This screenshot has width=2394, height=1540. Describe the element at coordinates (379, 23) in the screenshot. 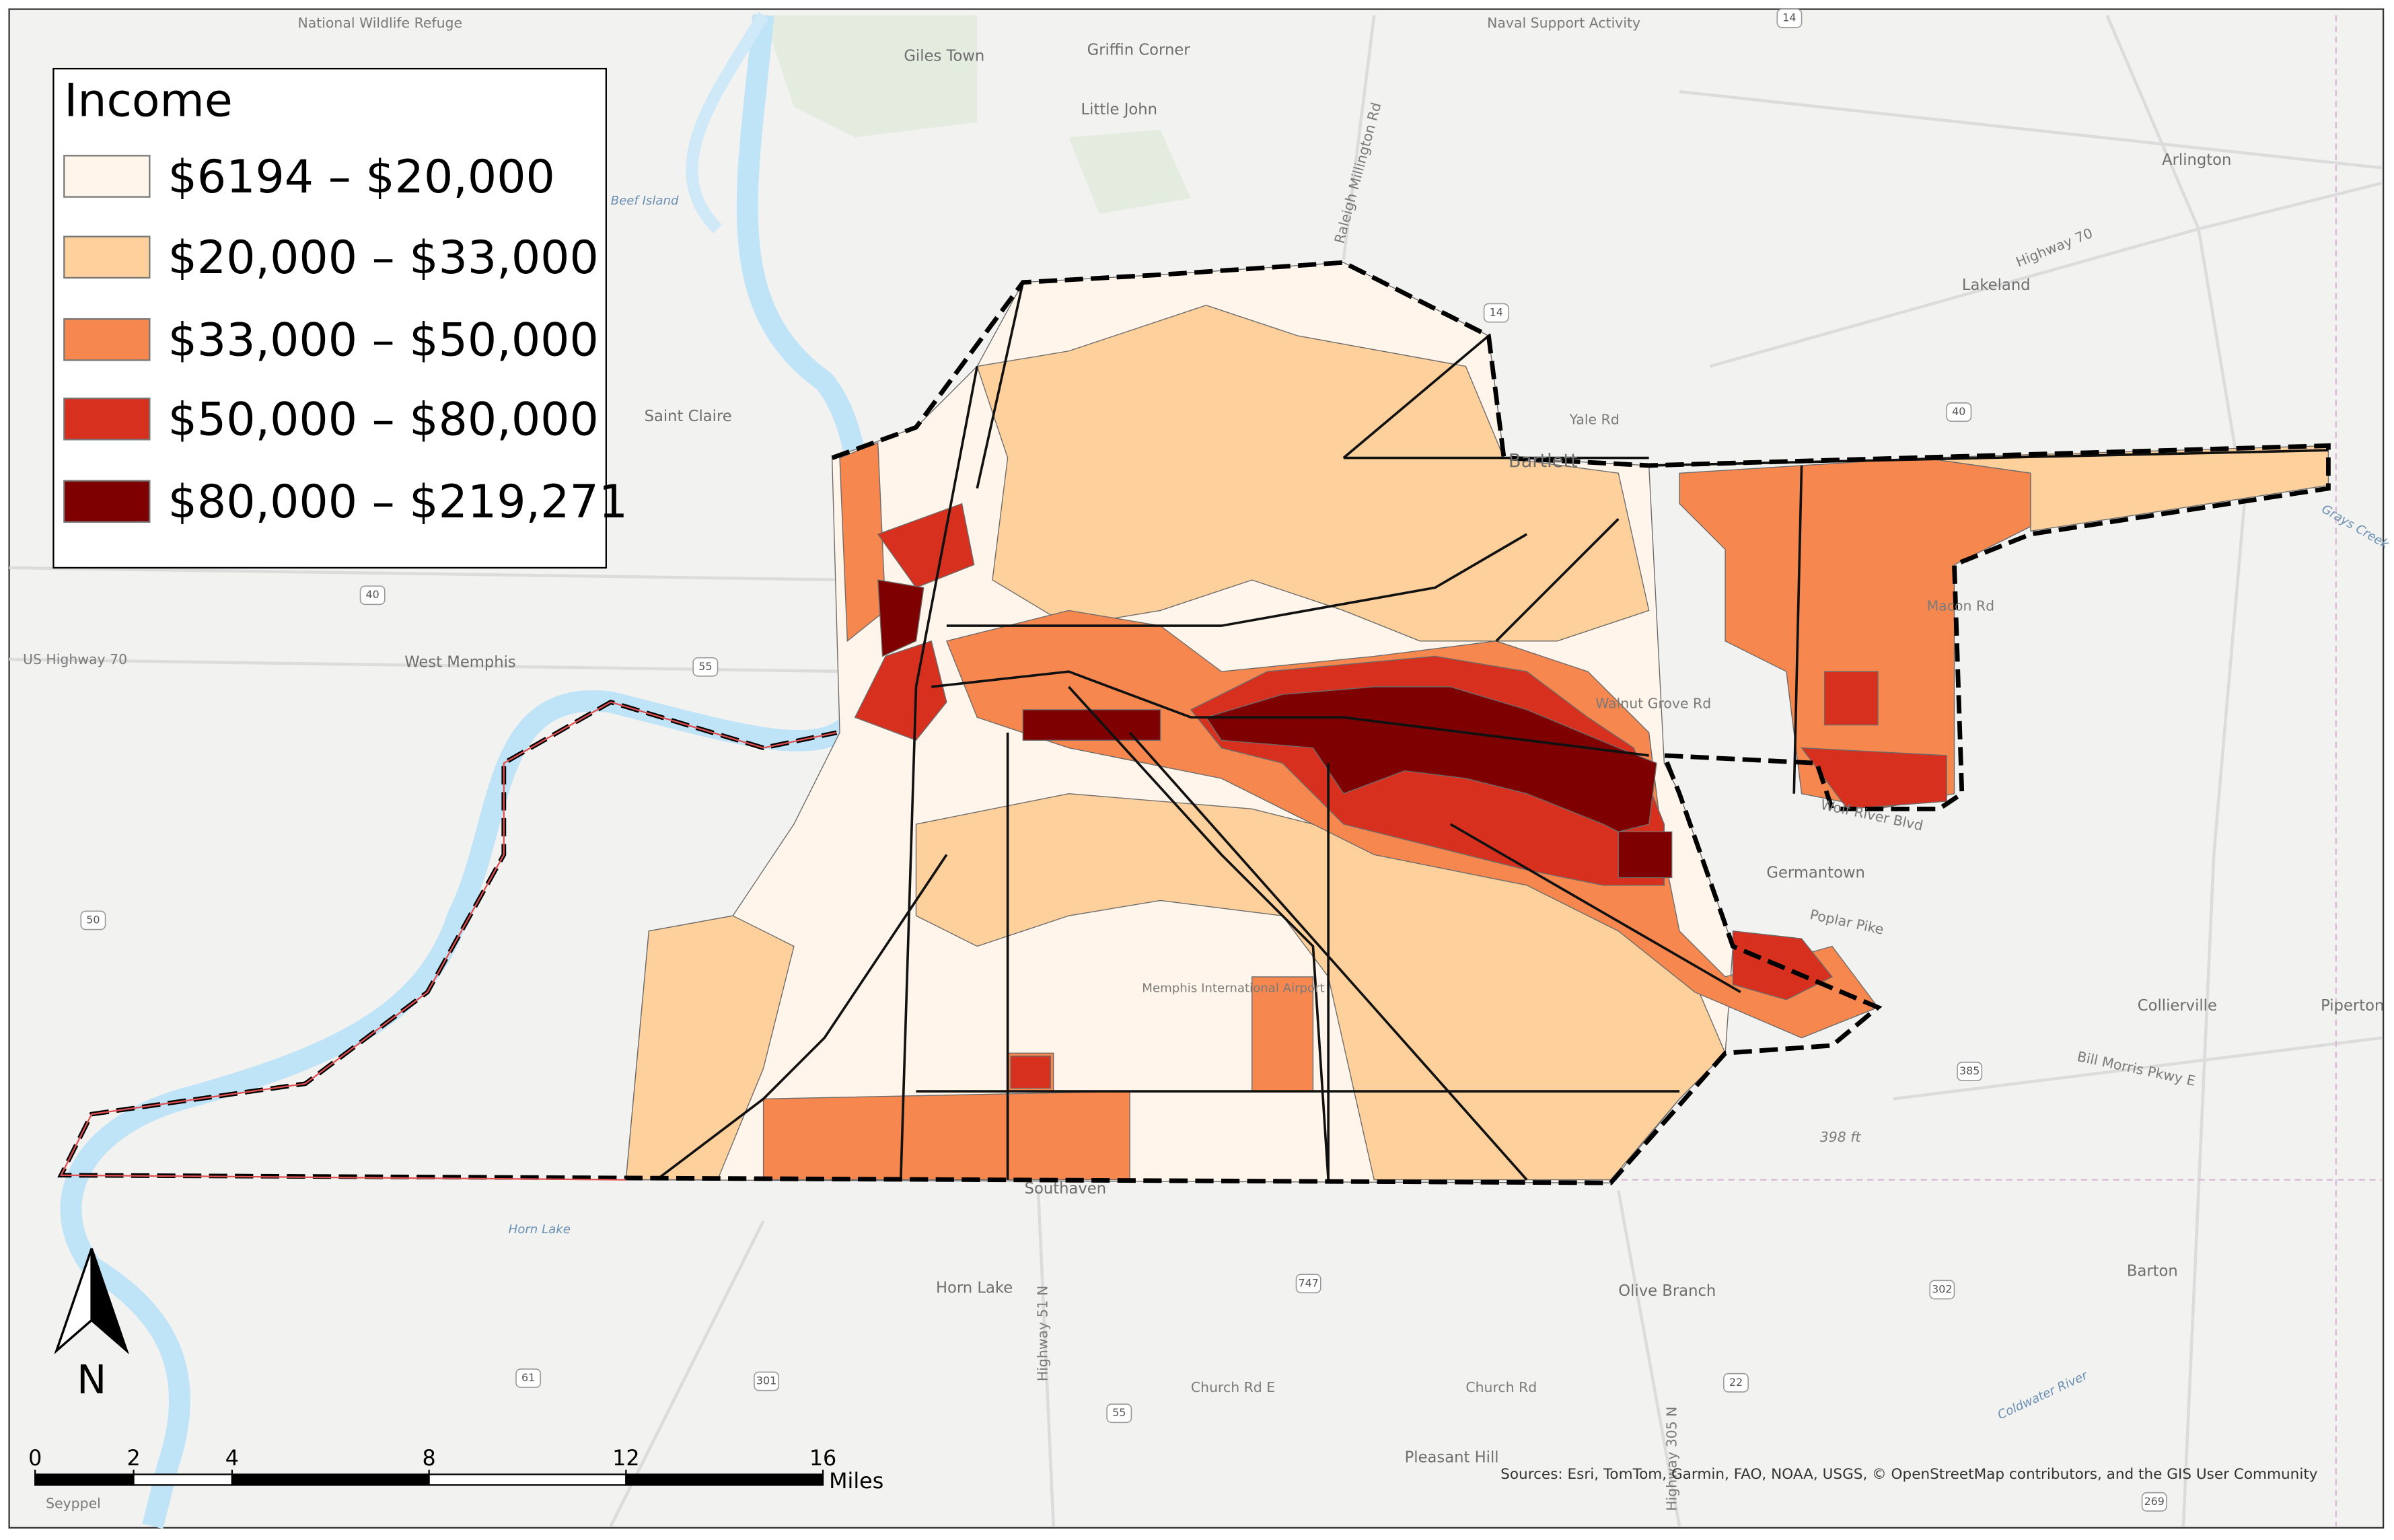

I see `place-label: National Wildlife Refuge` at that location.